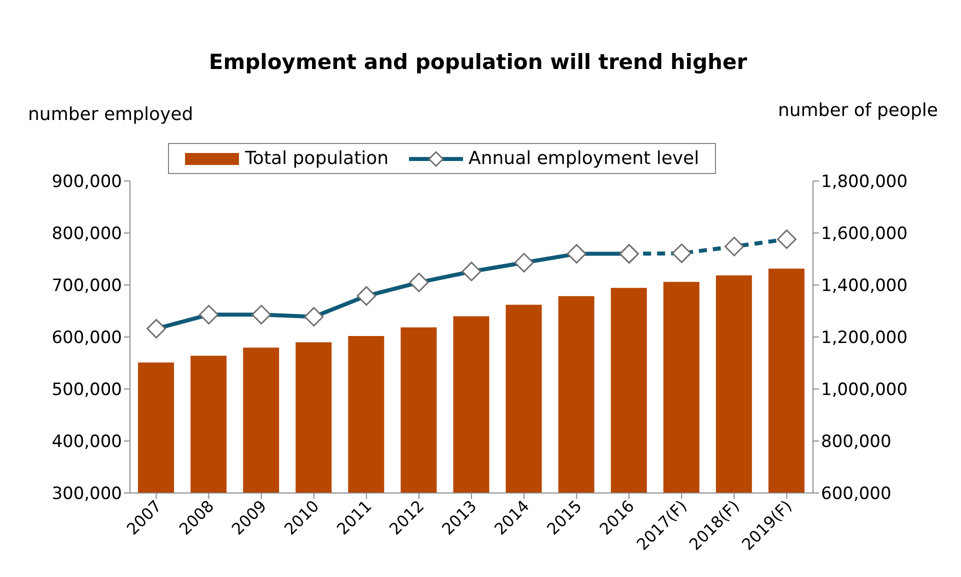 The width and height of the screenshot is (961, 577). Describe the element at coordinates (111, 114) in the screenshot. I see `y-axis-title: number employed` at that location.